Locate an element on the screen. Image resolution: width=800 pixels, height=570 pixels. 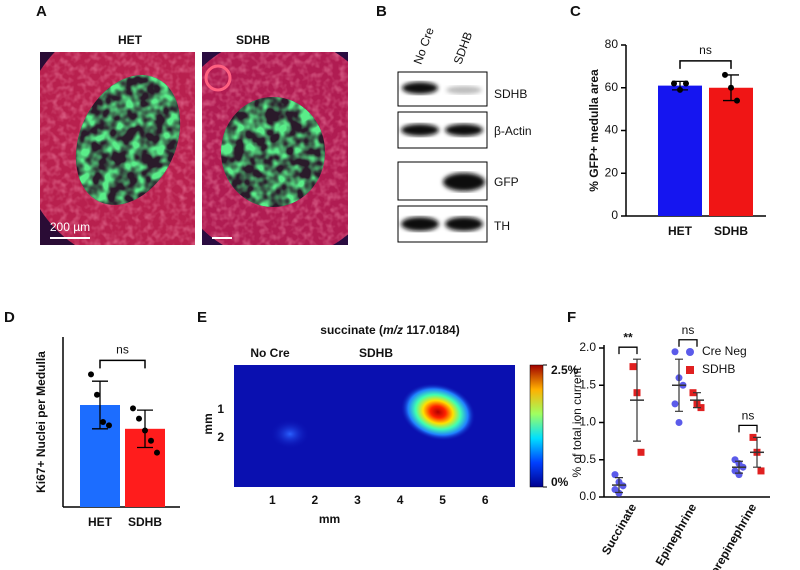
y-tick-label: 40 is located at coordinates (612, 130).